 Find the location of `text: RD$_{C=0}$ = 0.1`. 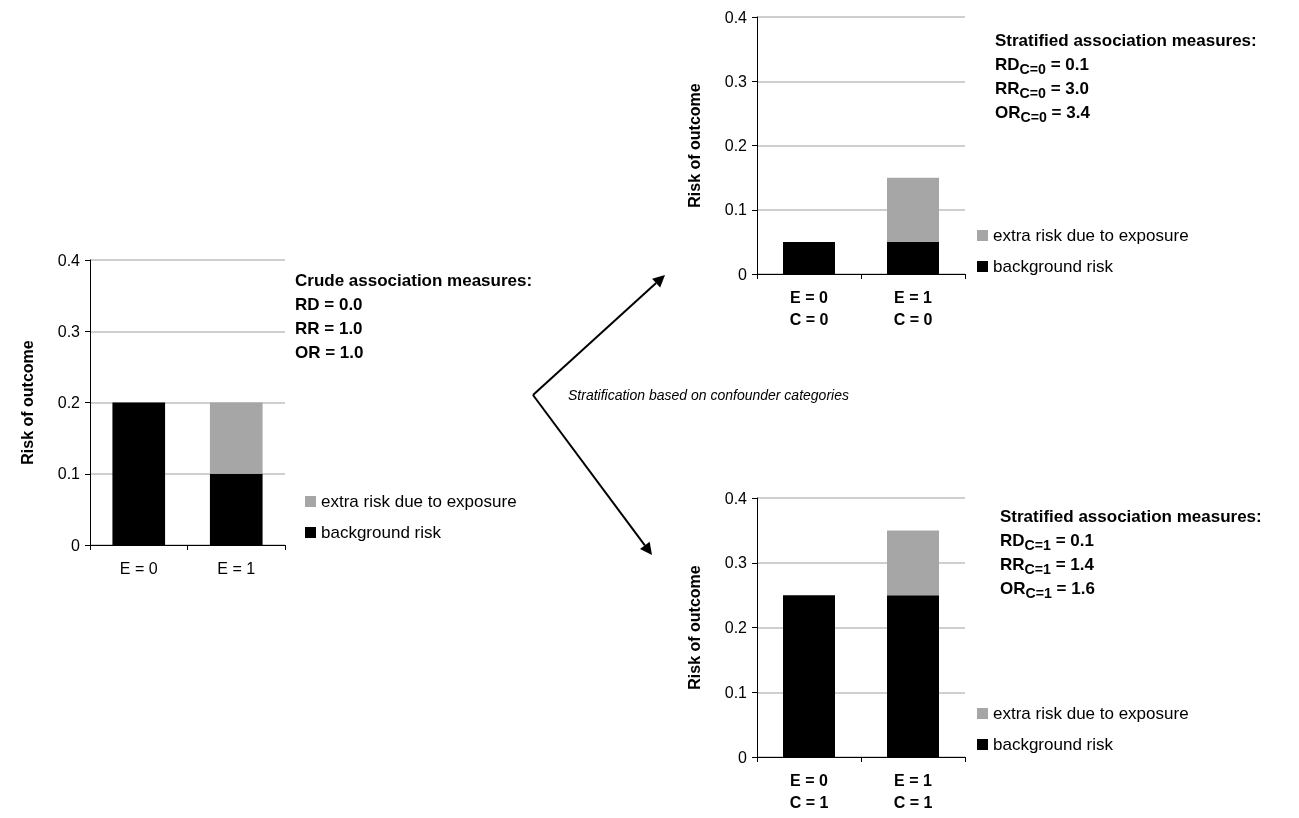

text: RD$_{C=0}$ = 0.1 is located at coordinates (1042, 67).